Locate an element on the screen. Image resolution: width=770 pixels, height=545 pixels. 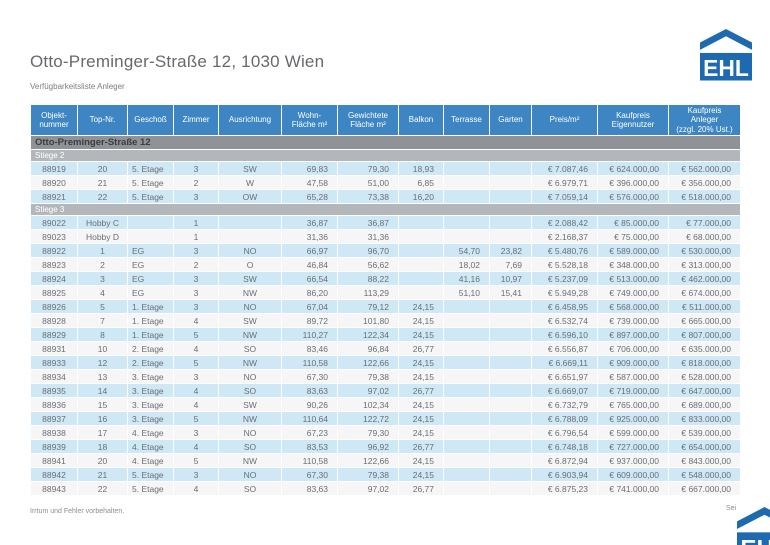
cell: € 741.000,00 is located at coordinates (633, 488).